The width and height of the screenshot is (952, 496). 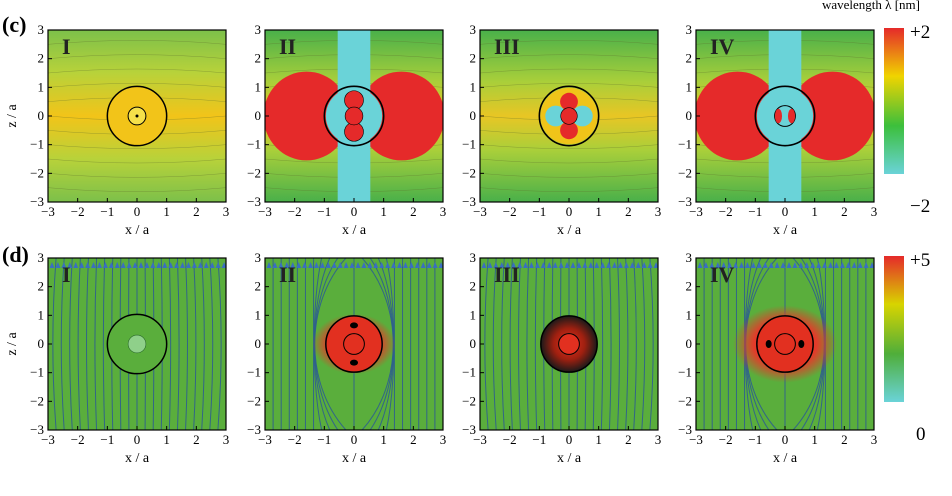 What do you see at coordinates (894, 329) in the screenshot?
I see `colorbar-d` at bounding box center [894, 329].